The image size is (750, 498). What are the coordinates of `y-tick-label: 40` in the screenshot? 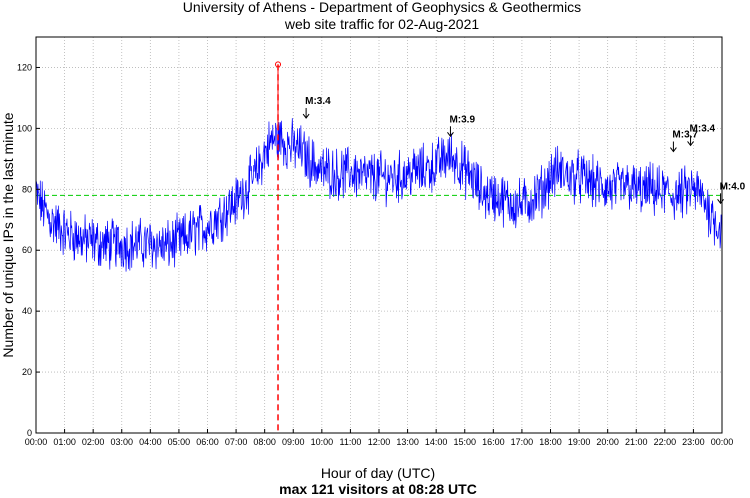 It's located at (27, 311).